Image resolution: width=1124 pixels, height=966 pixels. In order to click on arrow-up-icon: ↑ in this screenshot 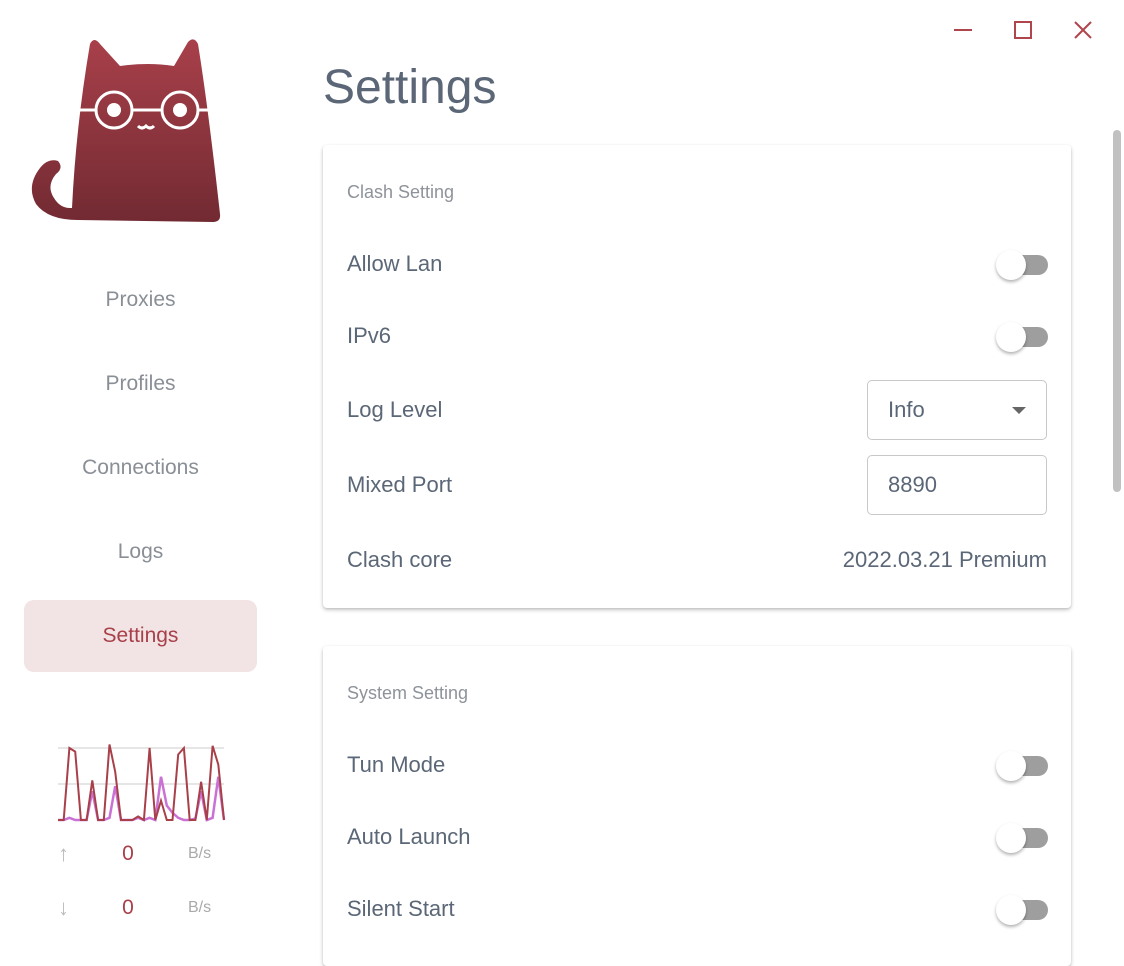, I will do `click(63, 853)`.